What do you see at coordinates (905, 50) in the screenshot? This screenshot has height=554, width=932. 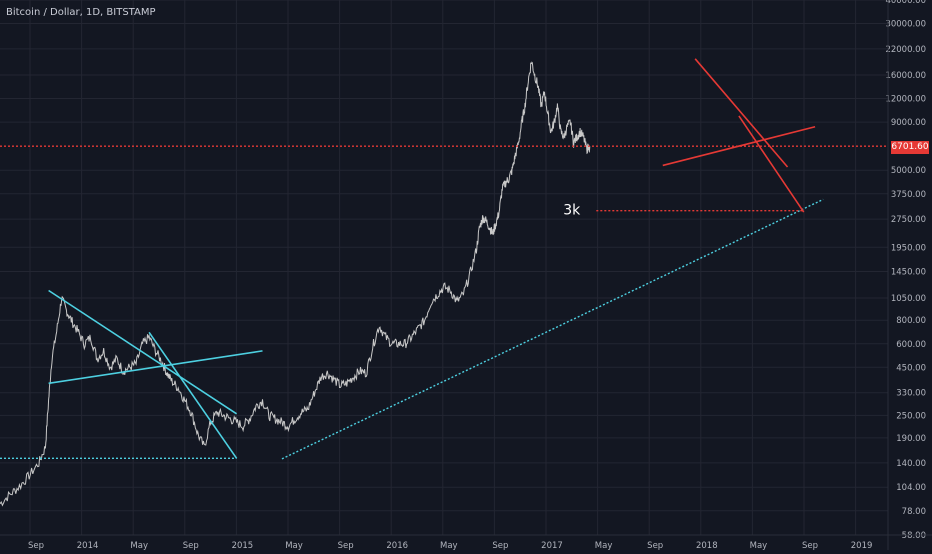 I see `y-tick-label: 22000.00` at bounding box center [905, 50].